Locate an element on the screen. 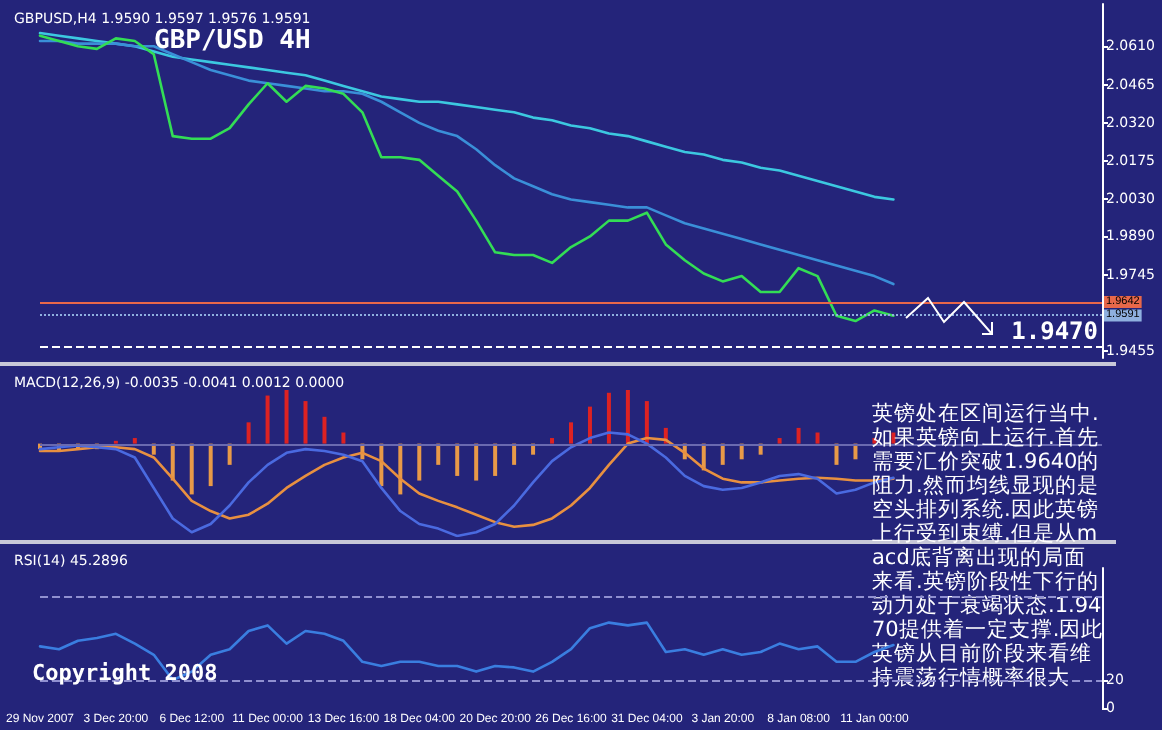  text: GBP/USD 4H is located at coordinates (232, 41).